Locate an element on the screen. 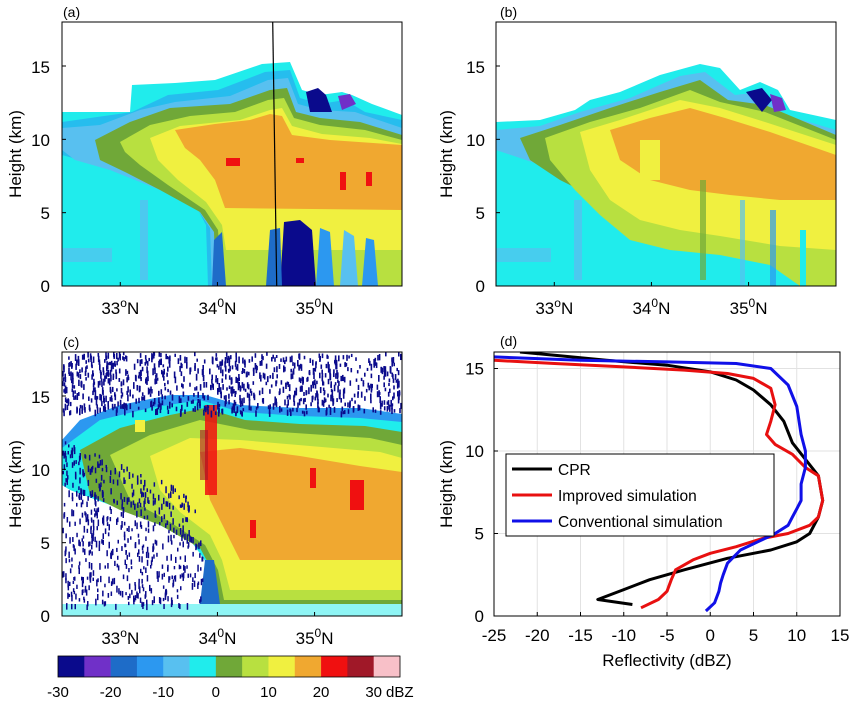 The width and height of the screenshot is (850, 705). colorbar-unit: dBZ is located at coordinates (400, 692).